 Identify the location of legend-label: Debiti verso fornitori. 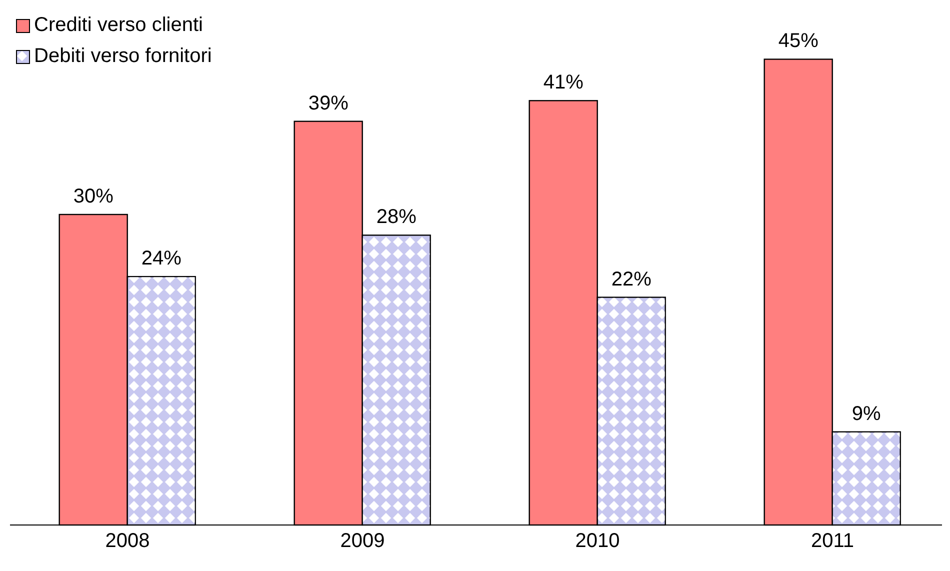
(123, 56).